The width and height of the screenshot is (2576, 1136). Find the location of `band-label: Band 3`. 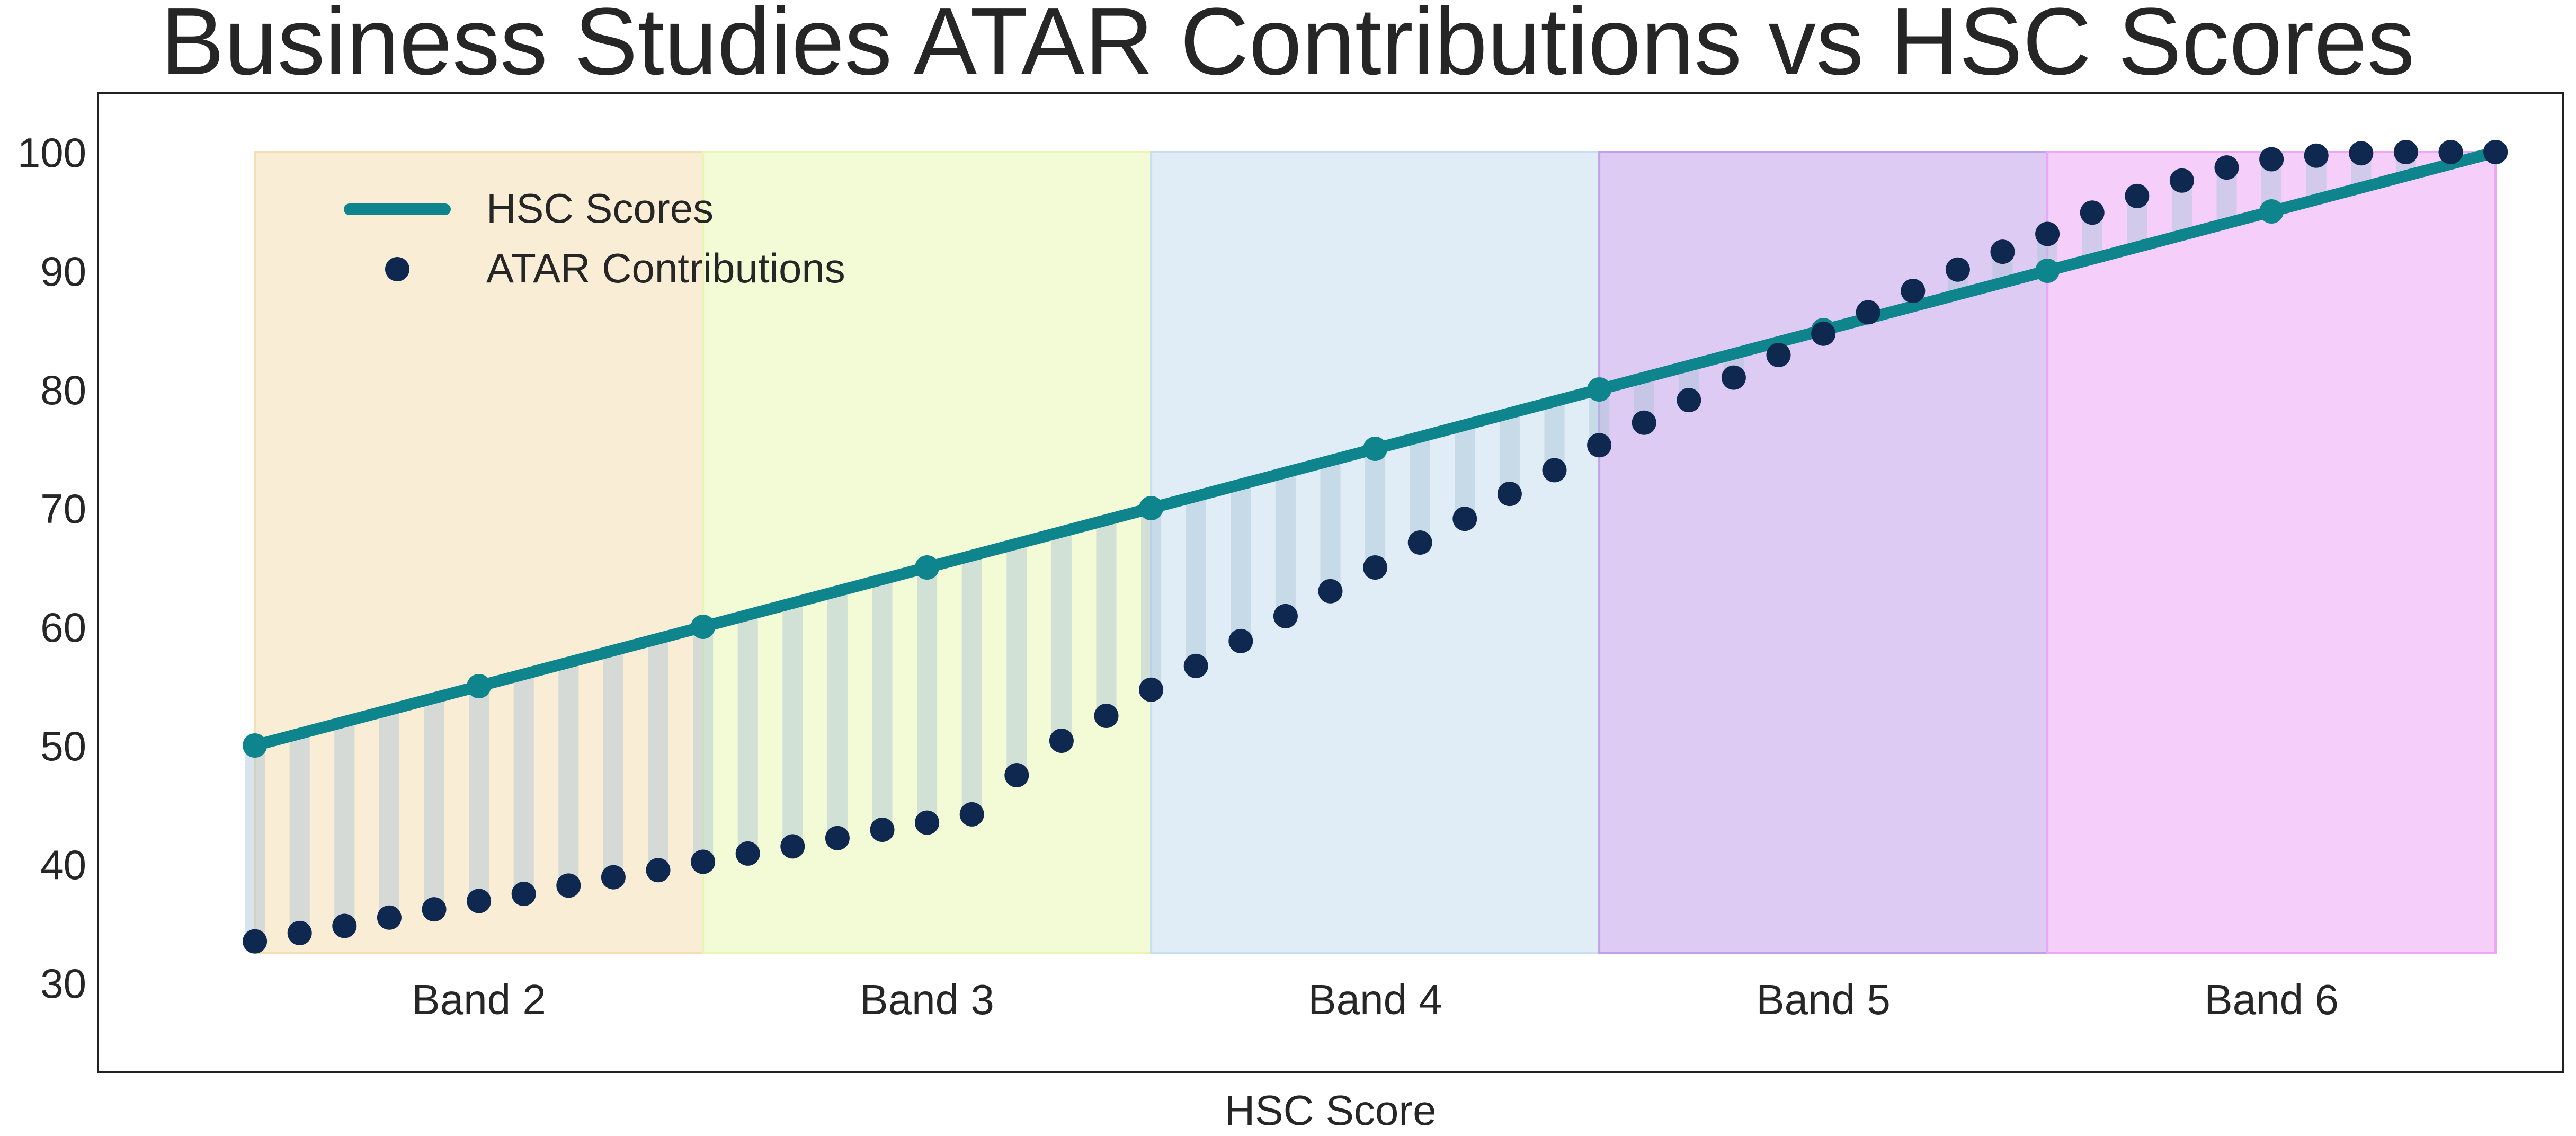

band-label: Band 3 is located at coordinates (927, 999).